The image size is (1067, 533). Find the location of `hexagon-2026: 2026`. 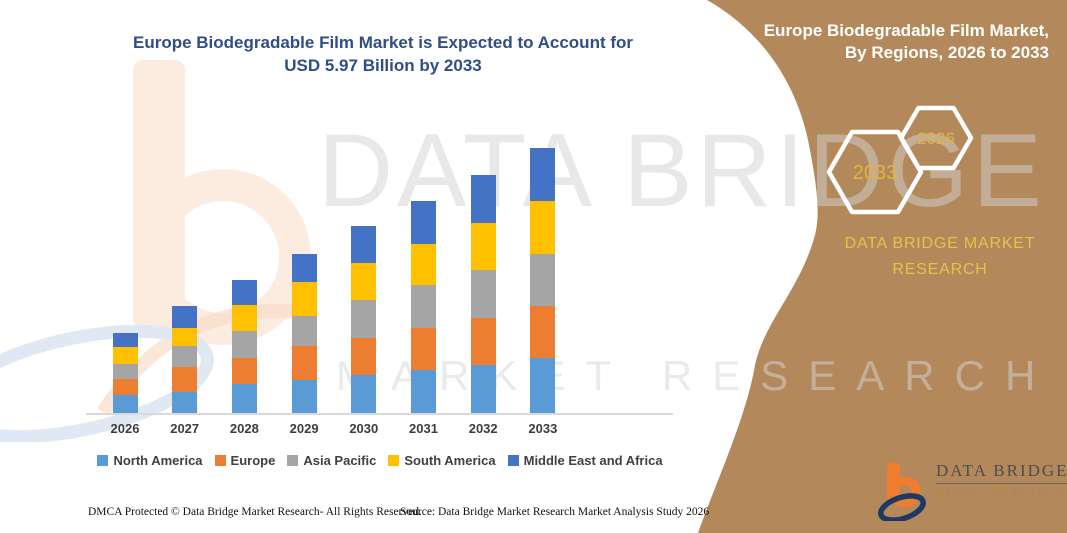

hexagon-2026: 2026 is located at coordinates (936, 138).